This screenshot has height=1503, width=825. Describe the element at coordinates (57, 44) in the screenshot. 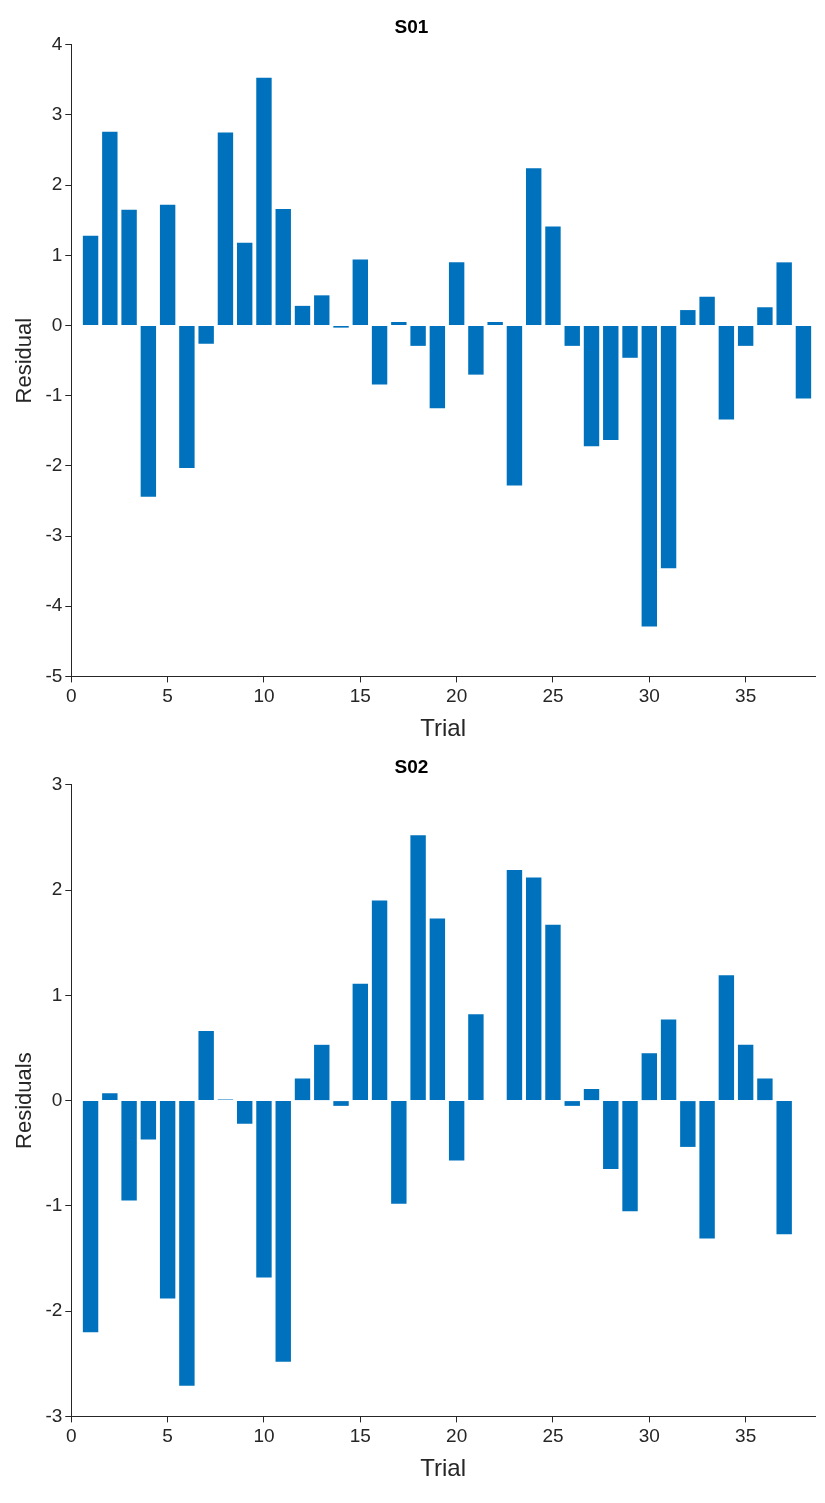

I see `y-tick-label: 4` at that location.